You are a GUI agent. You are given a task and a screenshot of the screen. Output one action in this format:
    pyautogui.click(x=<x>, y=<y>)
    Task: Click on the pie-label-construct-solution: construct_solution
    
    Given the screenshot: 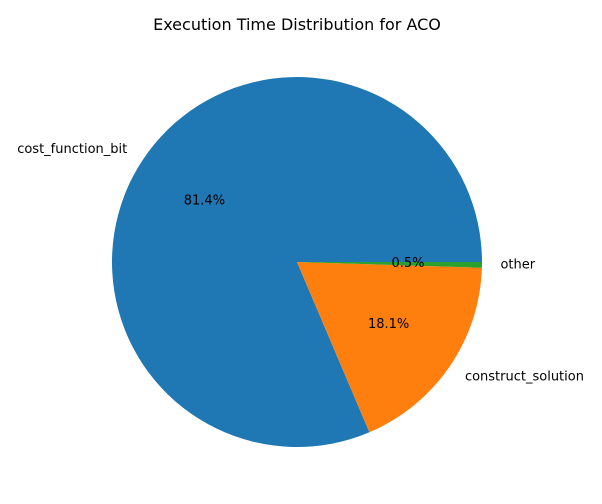 What is the action you would take?
    pyautogui.click(x=524, y=376)
    